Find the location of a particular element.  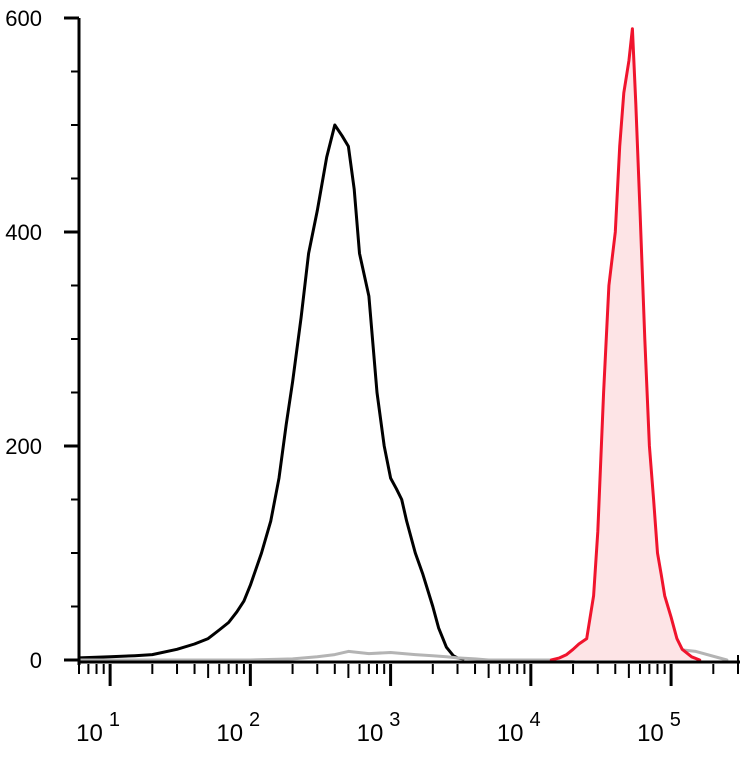

x-tick-label: 10 2 is located at coordinates (238, 728).